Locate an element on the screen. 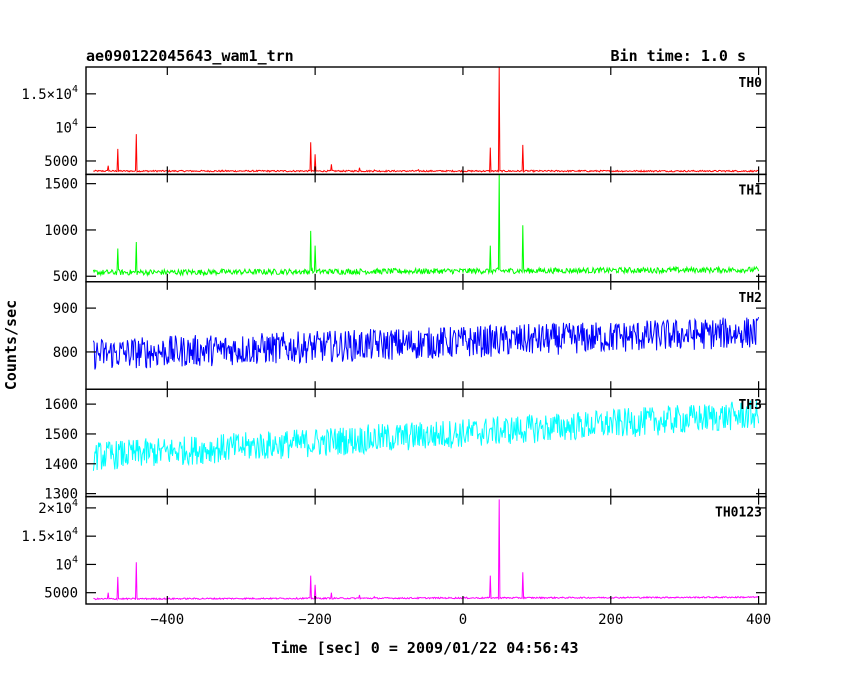 The width and height of the screenshot is (850, 680). bin-time-label: Bin time: 1.0 s is located at coordinates (678, 56).